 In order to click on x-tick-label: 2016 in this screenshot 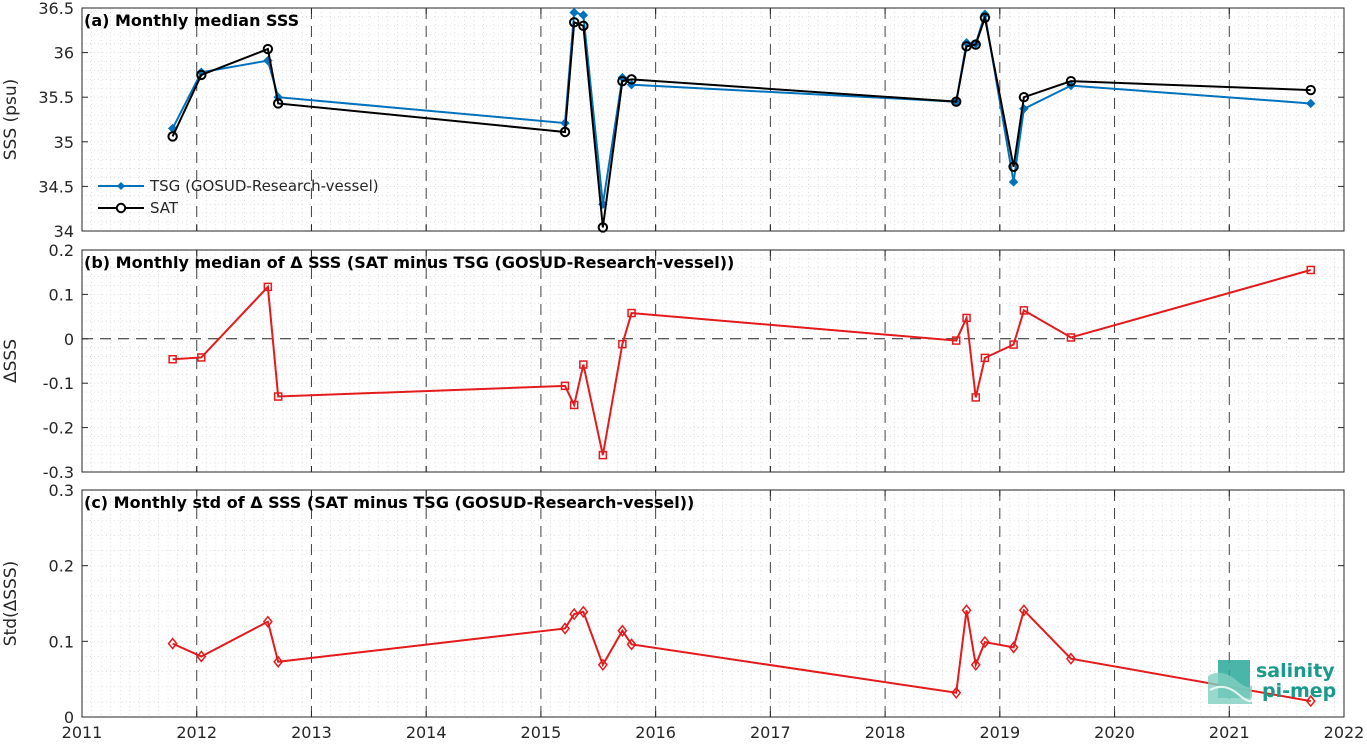, I will do `click(655, 732)`.